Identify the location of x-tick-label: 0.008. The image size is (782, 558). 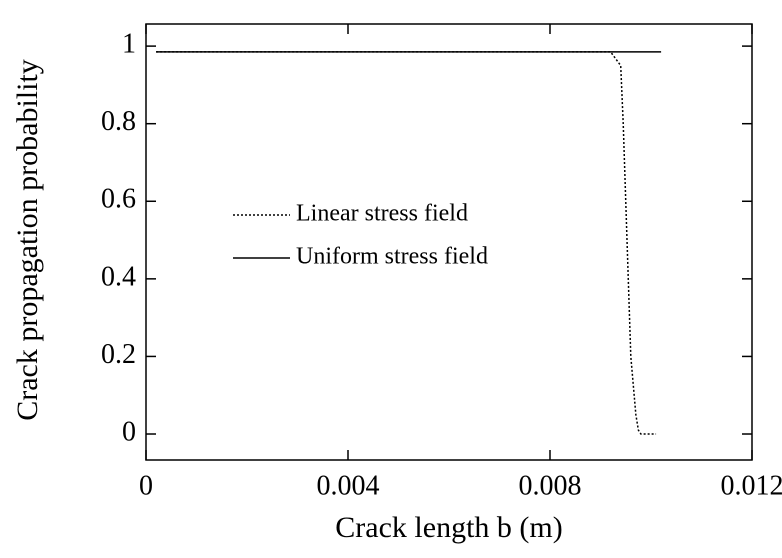
(550, 485).